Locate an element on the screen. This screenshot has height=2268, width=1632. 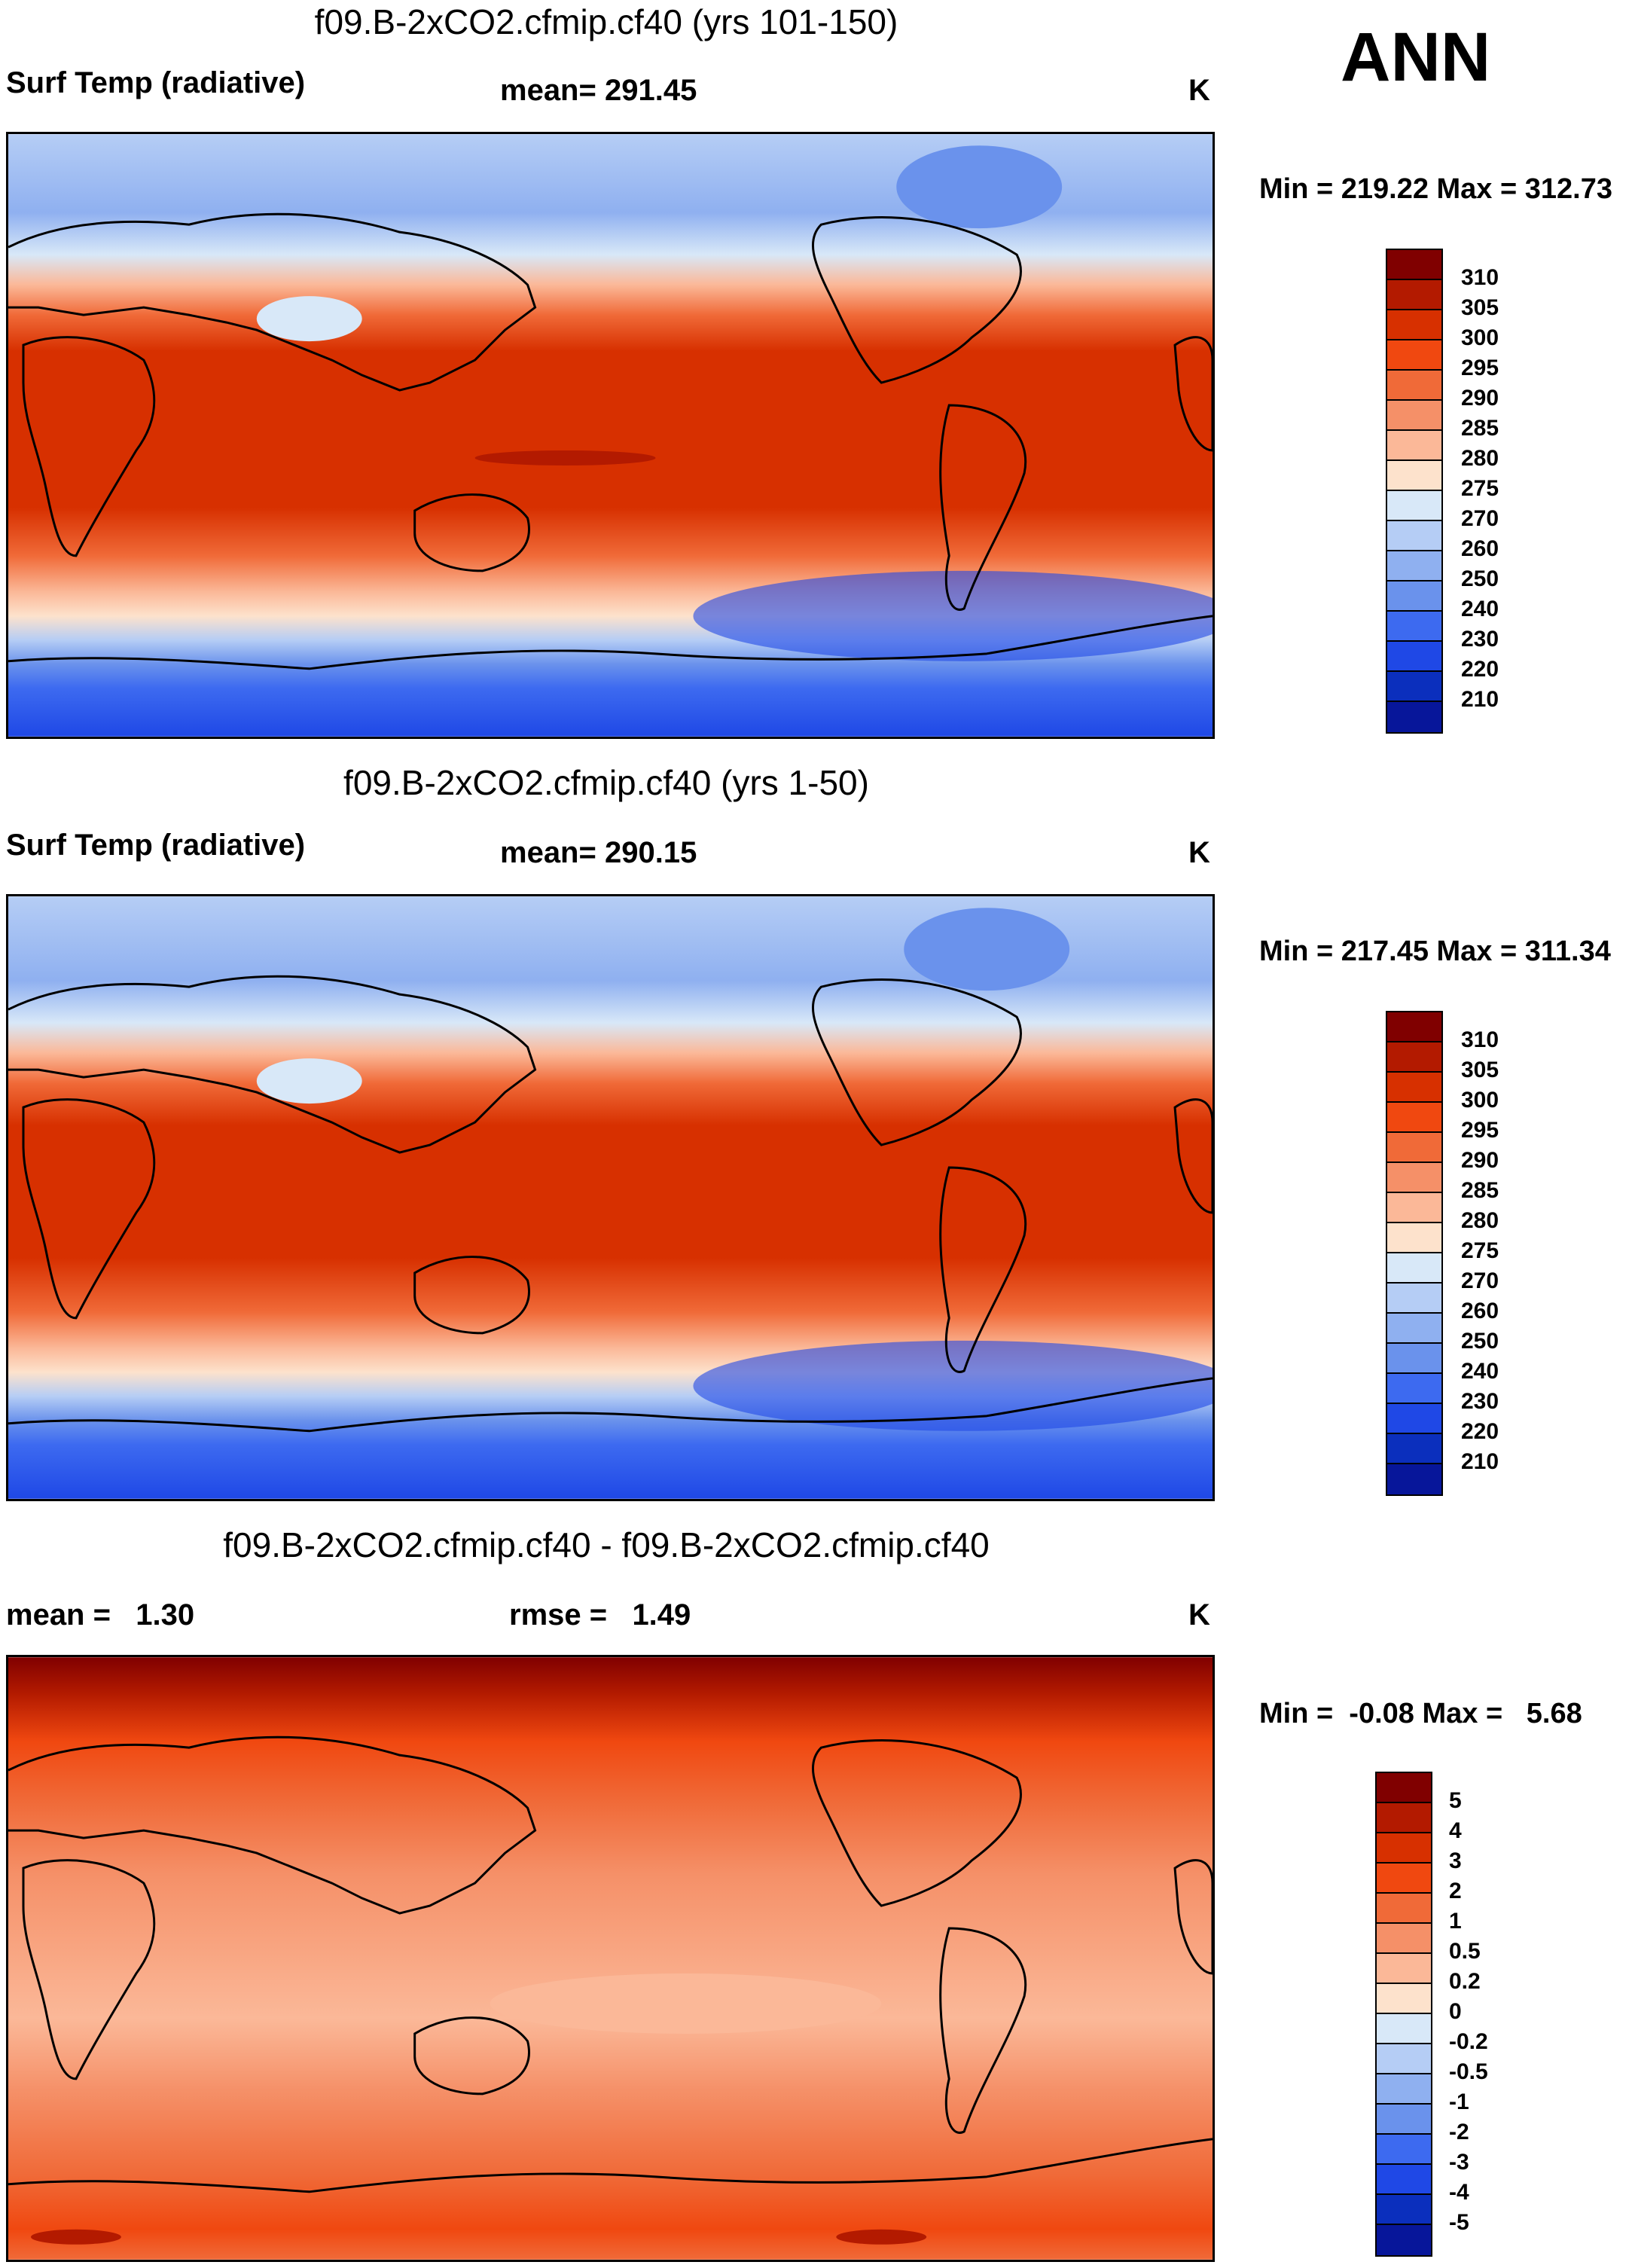
coastlines is located at coordinates (610, 441).